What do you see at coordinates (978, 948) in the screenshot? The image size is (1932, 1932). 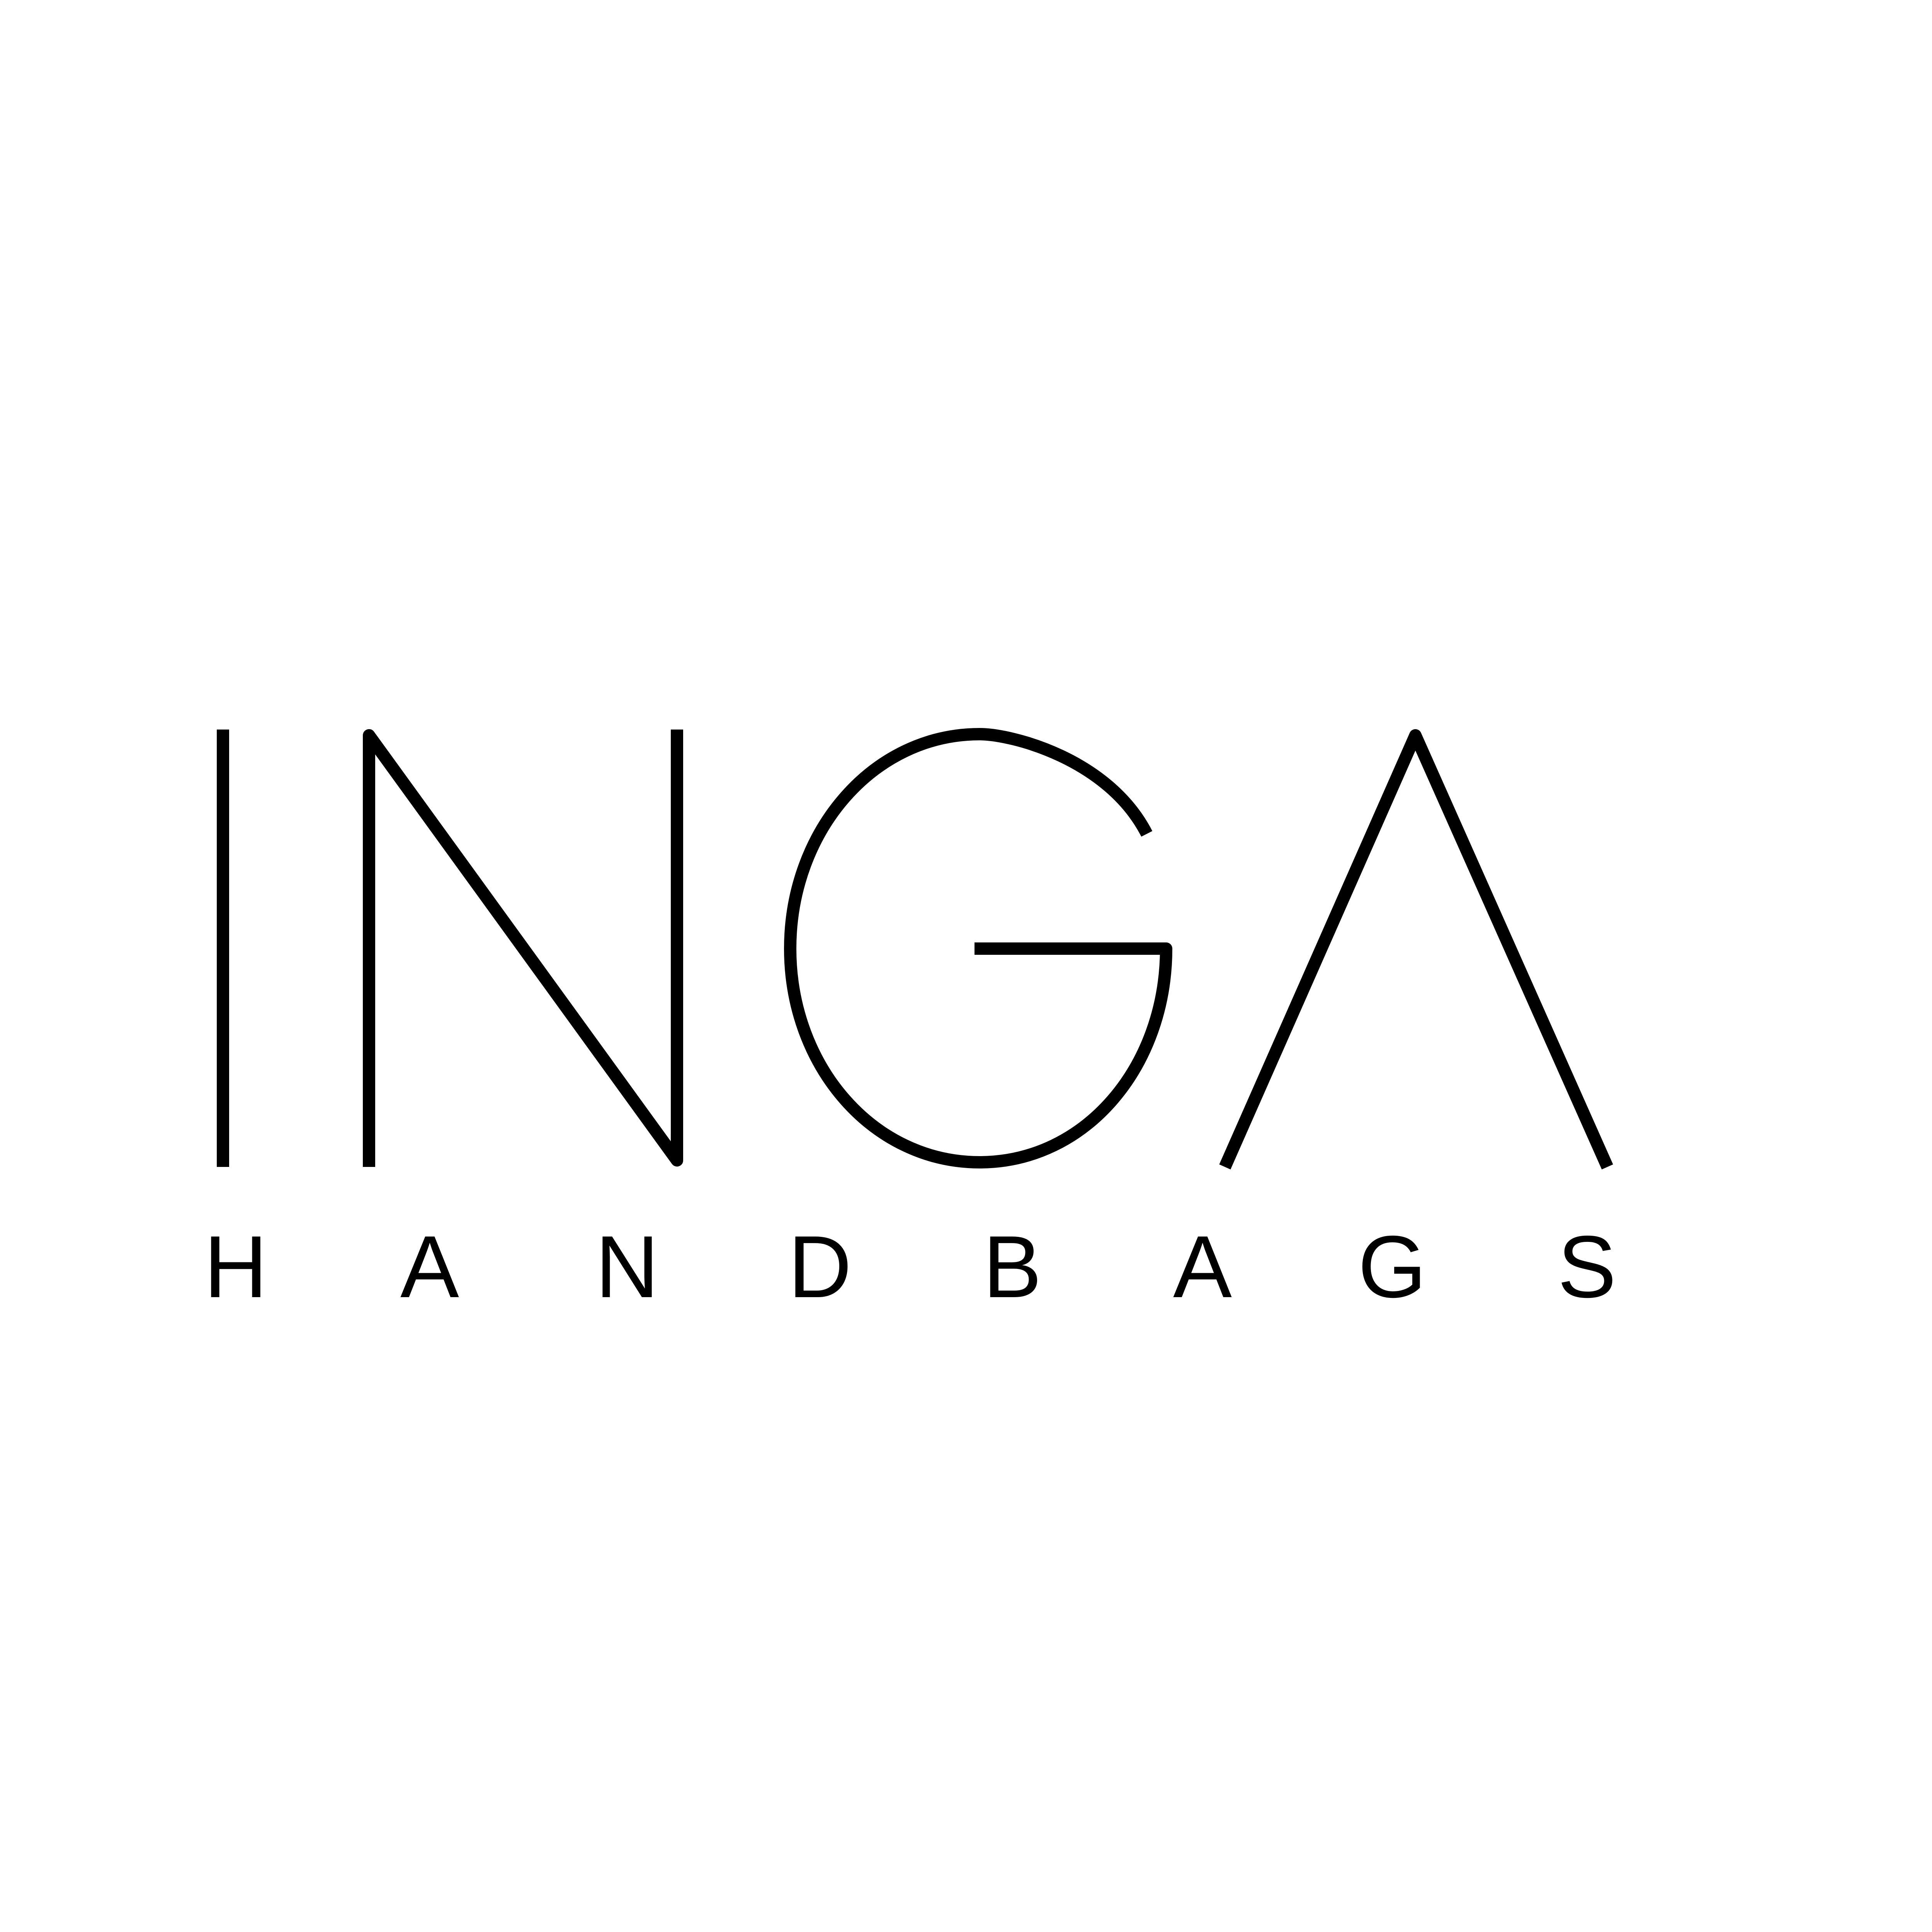 I see `wordmark-letter-g` at bounding box center [978, 948].